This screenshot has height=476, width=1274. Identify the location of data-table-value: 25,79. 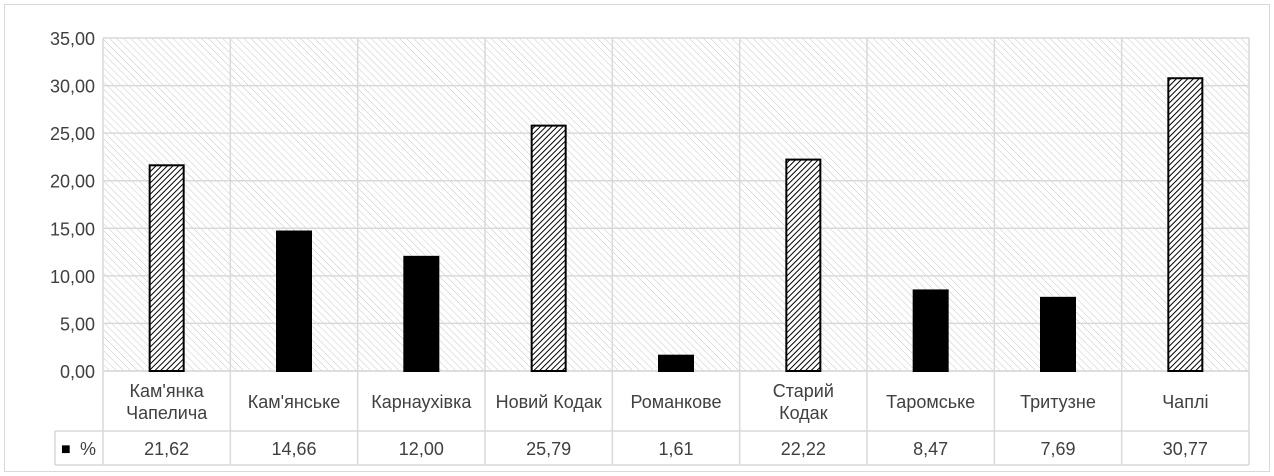
(548, 449).